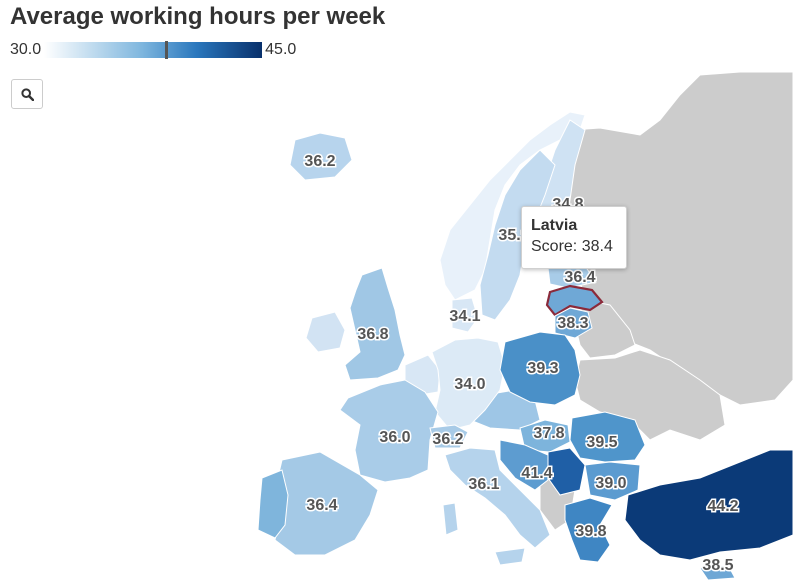 The height and width of the screenshot is (582, 793). What do you see at coordinates (610, 483) in the screenshot?
I see `label-bulgaria: 39.0` at bounding box center [610, 483].